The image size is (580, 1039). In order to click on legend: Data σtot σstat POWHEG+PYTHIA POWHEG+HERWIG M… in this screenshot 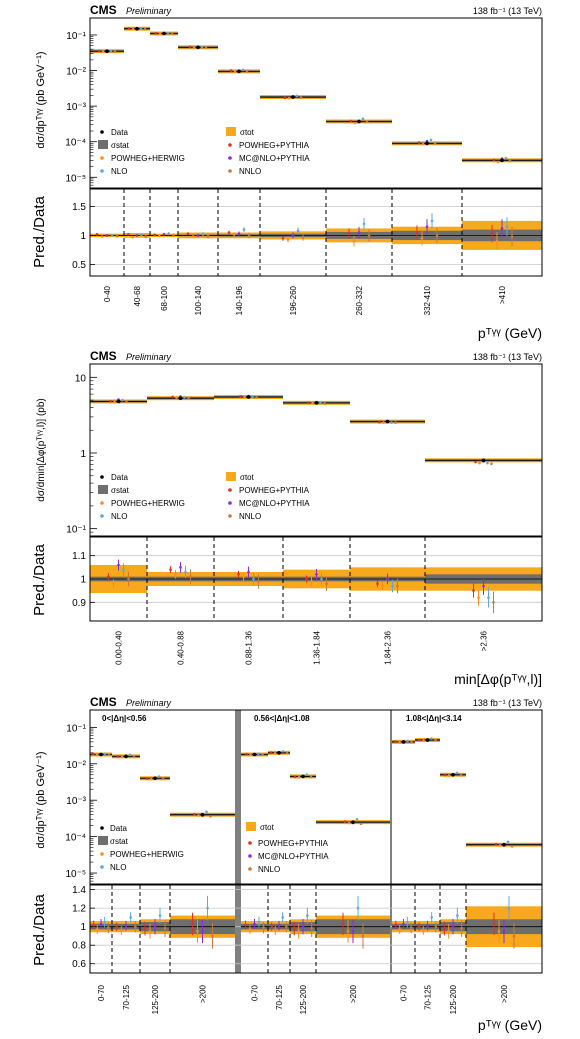, I will do `click(204, 496)`.